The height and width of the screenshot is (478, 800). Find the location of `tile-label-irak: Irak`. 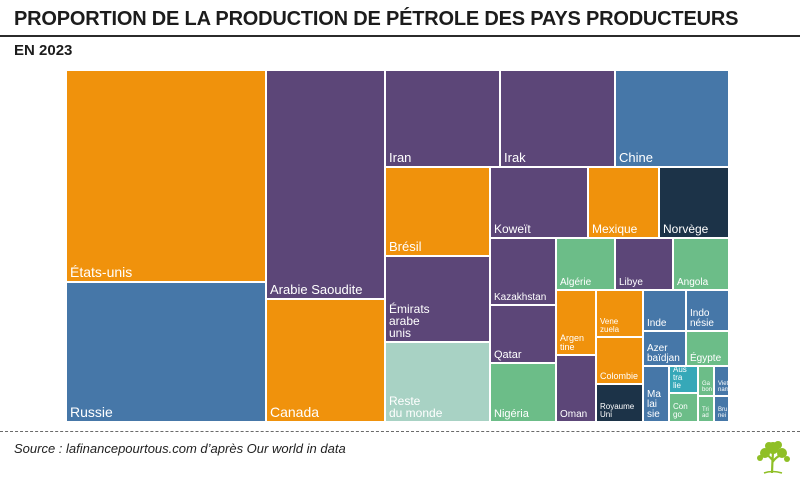

tile-label-irak: Irak is located at coordinates (515, 157).